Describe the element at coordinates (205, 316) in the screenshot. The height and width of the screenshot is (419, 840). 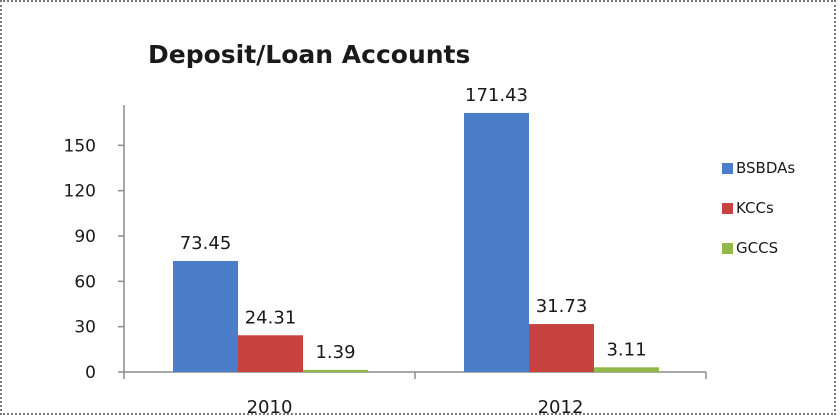
I see `bar-bsbdas-2010` at that location.